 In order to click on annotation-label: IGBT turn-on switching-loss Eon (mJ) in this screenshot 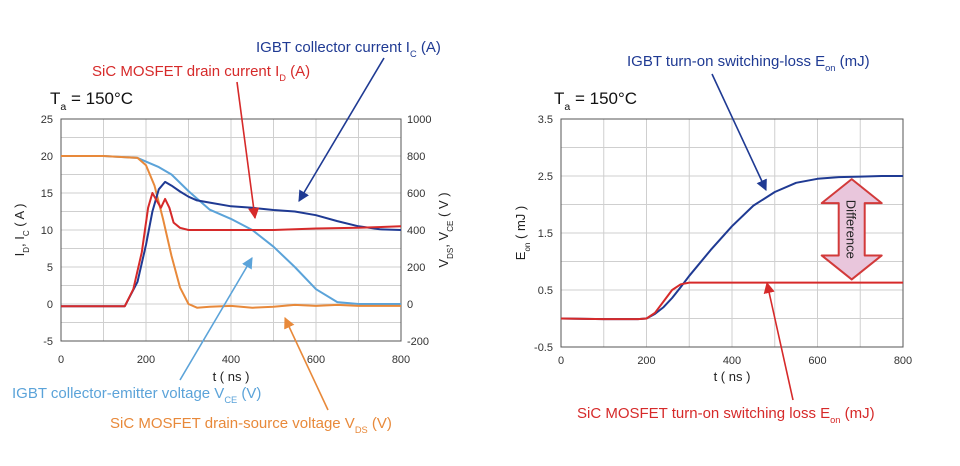, I will do `click(748, 63)`.